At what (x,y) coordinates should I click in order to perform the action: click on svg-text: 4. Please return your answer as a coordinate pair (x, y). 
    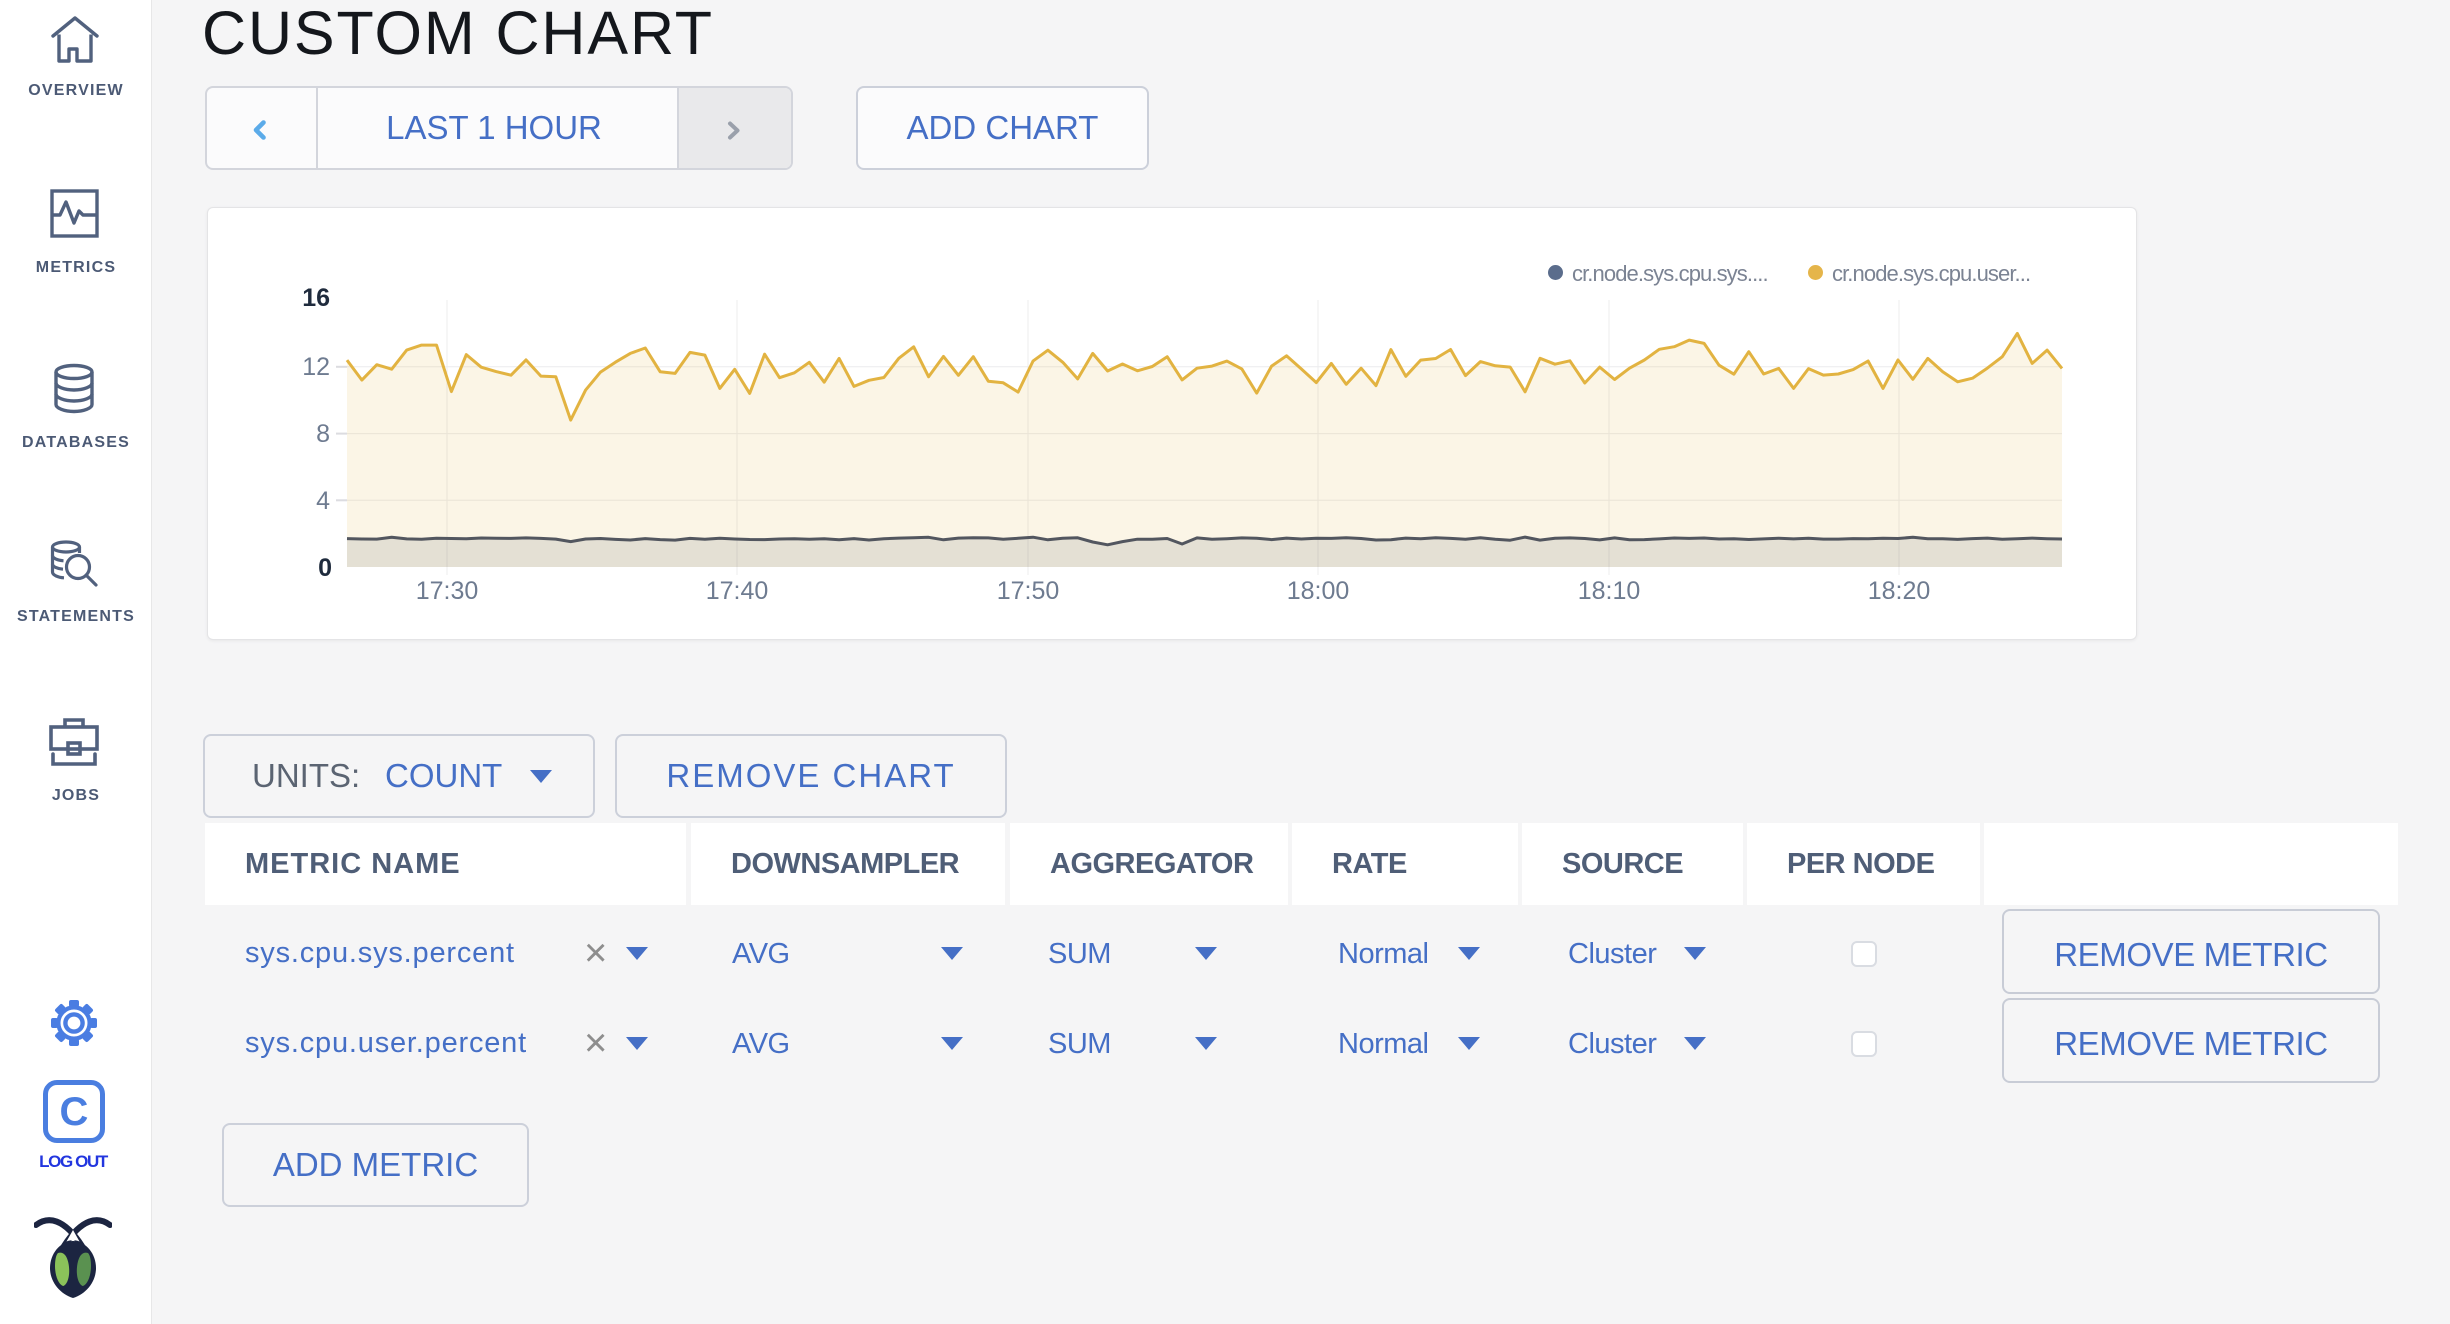
    Looking at the image, I should click on (323, 501).